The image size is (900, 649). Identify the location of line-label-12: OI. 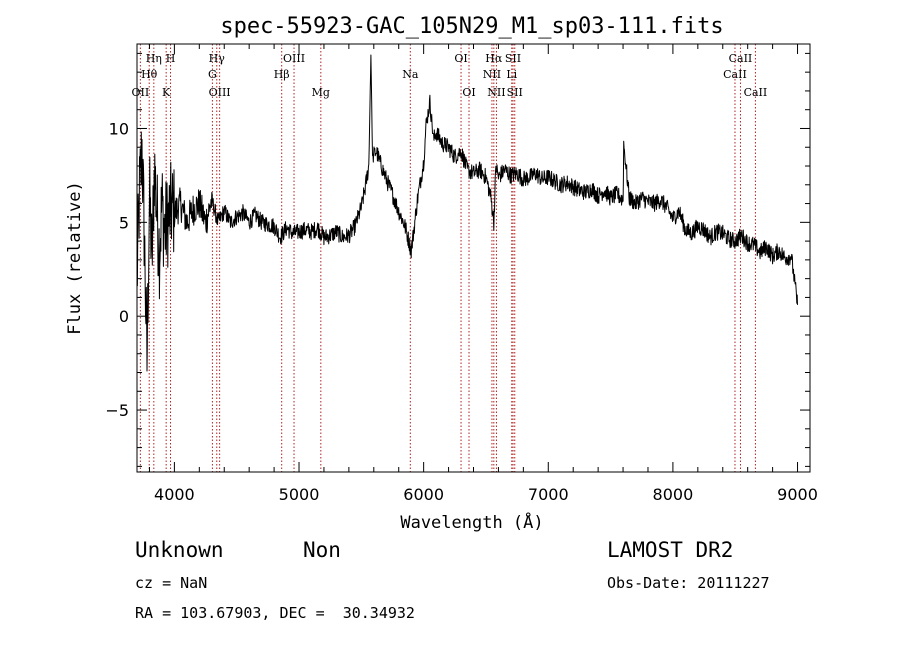
(460, 58).